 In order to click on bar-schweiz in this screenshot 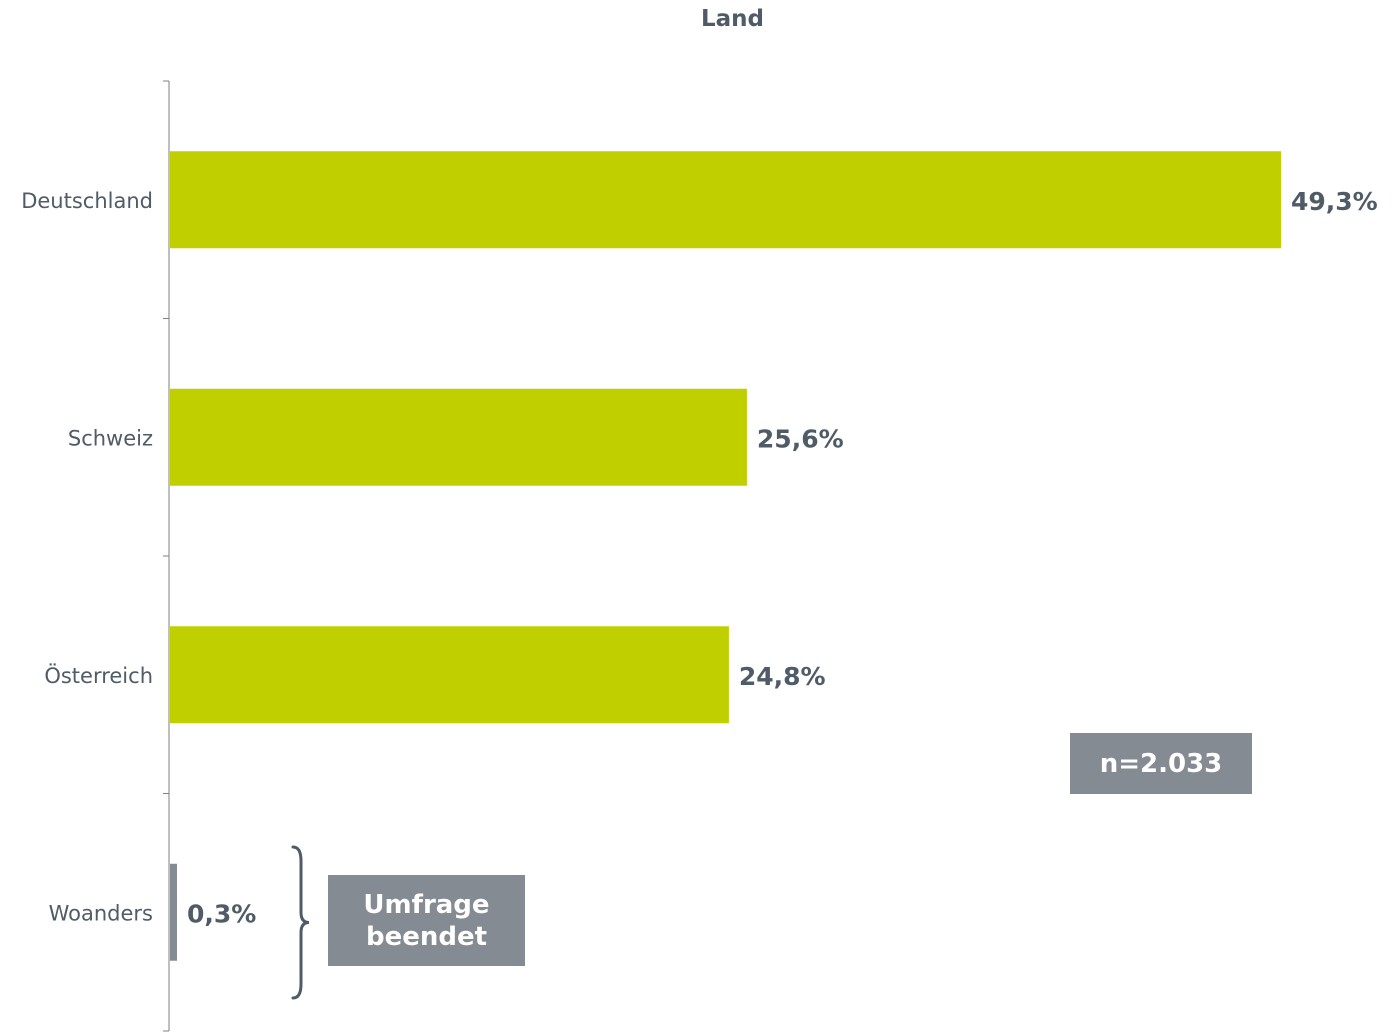, I will do `click(458, 437)`.